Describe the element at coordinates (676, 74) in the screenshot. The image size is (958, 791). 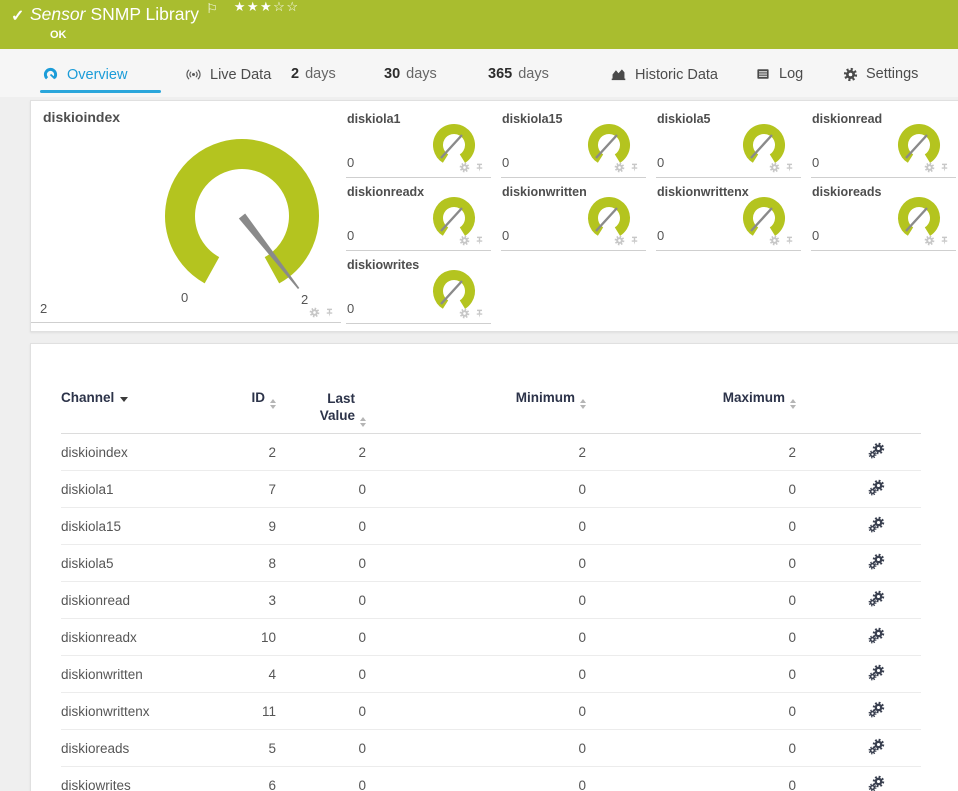
I see `tab-label: Historic Data` at that location.